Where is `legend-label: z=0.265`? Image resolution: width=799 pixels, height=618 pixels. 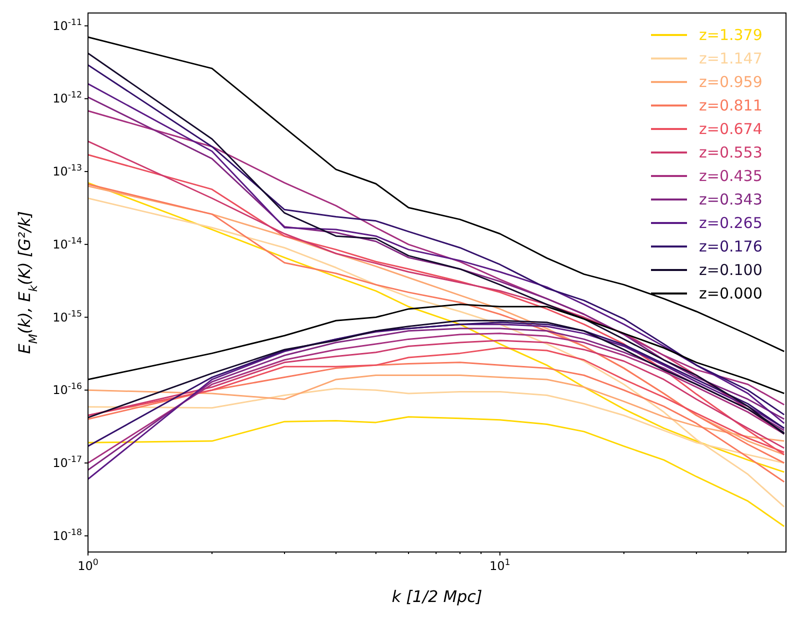
legend-label: z=0.265 is located at coordinates (730, 223).